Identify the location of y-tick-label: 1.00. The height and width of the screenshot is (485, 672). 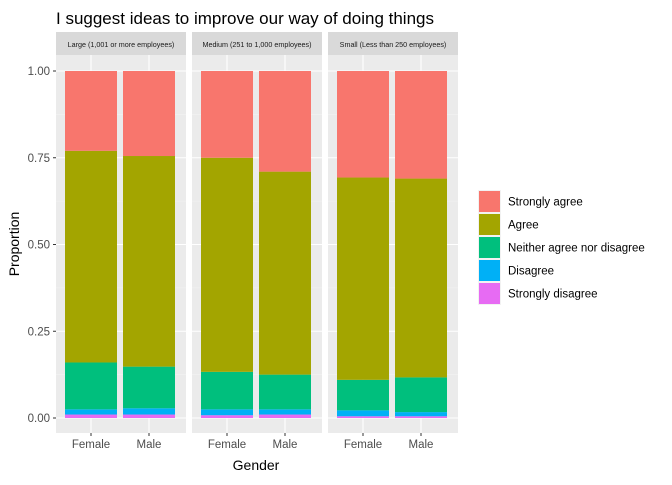
(39, 72).